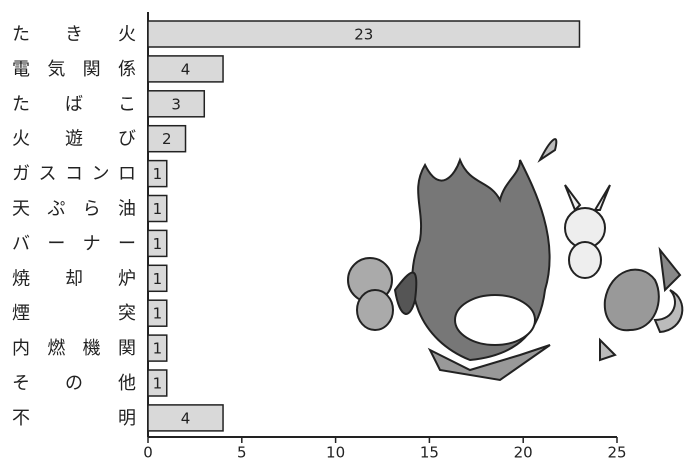  What do you see at coordinates (74, 139) in the screenshot?
I see `category-label: 火遊び` at bounding box center [74, 139].